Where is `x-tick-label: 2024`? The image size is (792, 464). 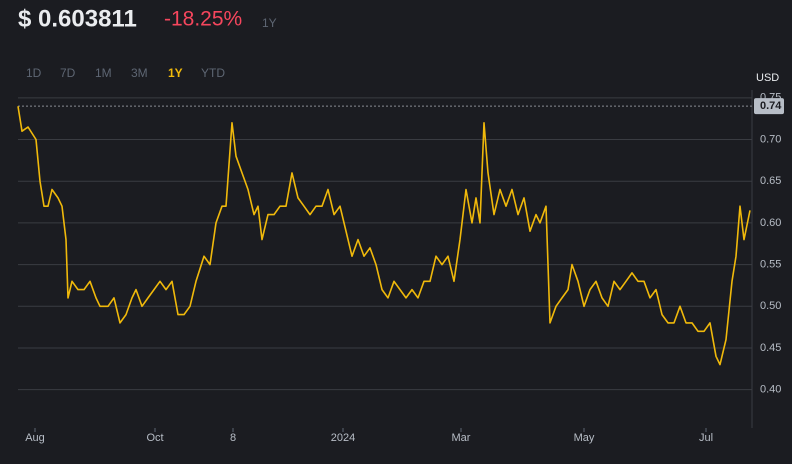
x-tick-label: 2024 is located at coordinates (343, 438).